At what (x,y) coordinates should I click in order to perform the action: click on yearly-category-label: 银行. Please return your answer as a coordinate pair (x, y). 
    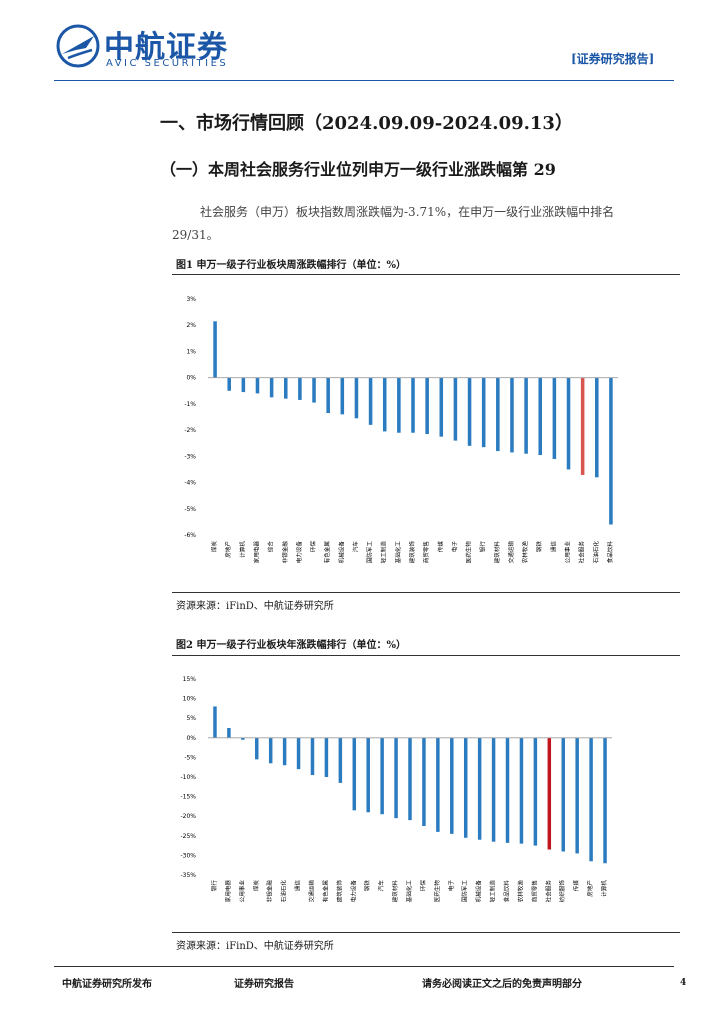
    Looking at the image, I should click on (214, 886).